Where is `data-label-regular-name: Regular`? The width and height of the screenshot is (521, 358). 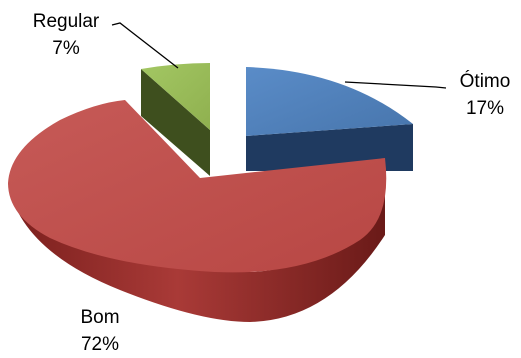 data-label-regular-name: Regular is located at coordinates (66, 21).